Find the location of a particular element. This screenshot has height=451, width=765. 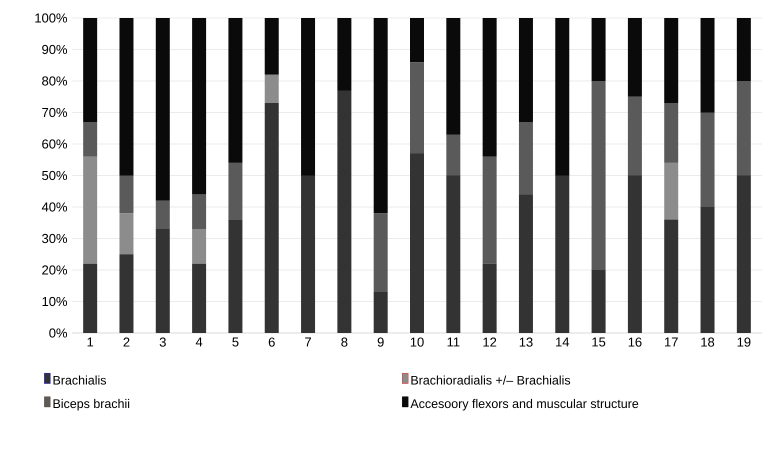

y-tick-label: 70% is located at coordinates (55, 113).